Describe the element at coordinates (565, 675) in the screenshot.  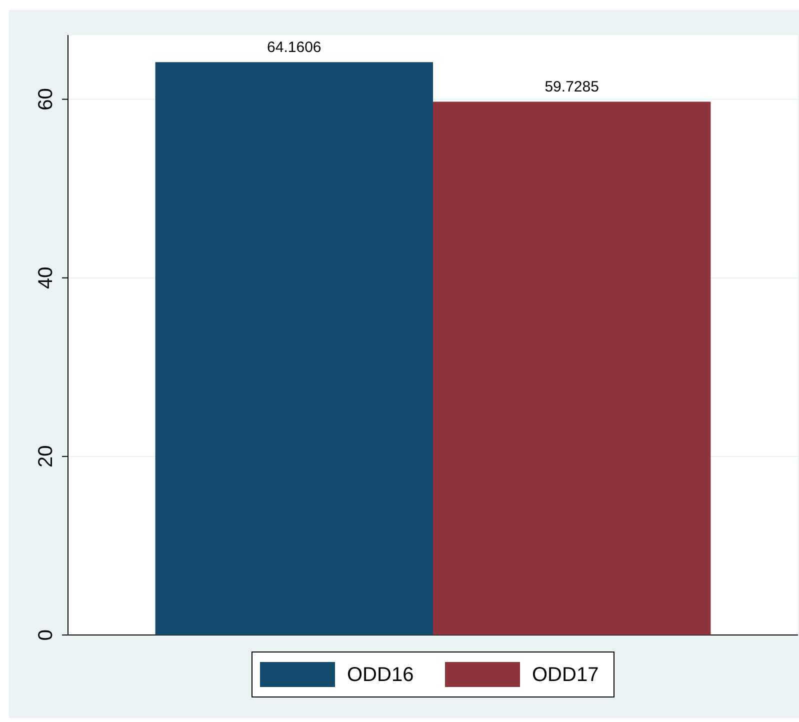
I see `legend-label: ODD17` at that location.